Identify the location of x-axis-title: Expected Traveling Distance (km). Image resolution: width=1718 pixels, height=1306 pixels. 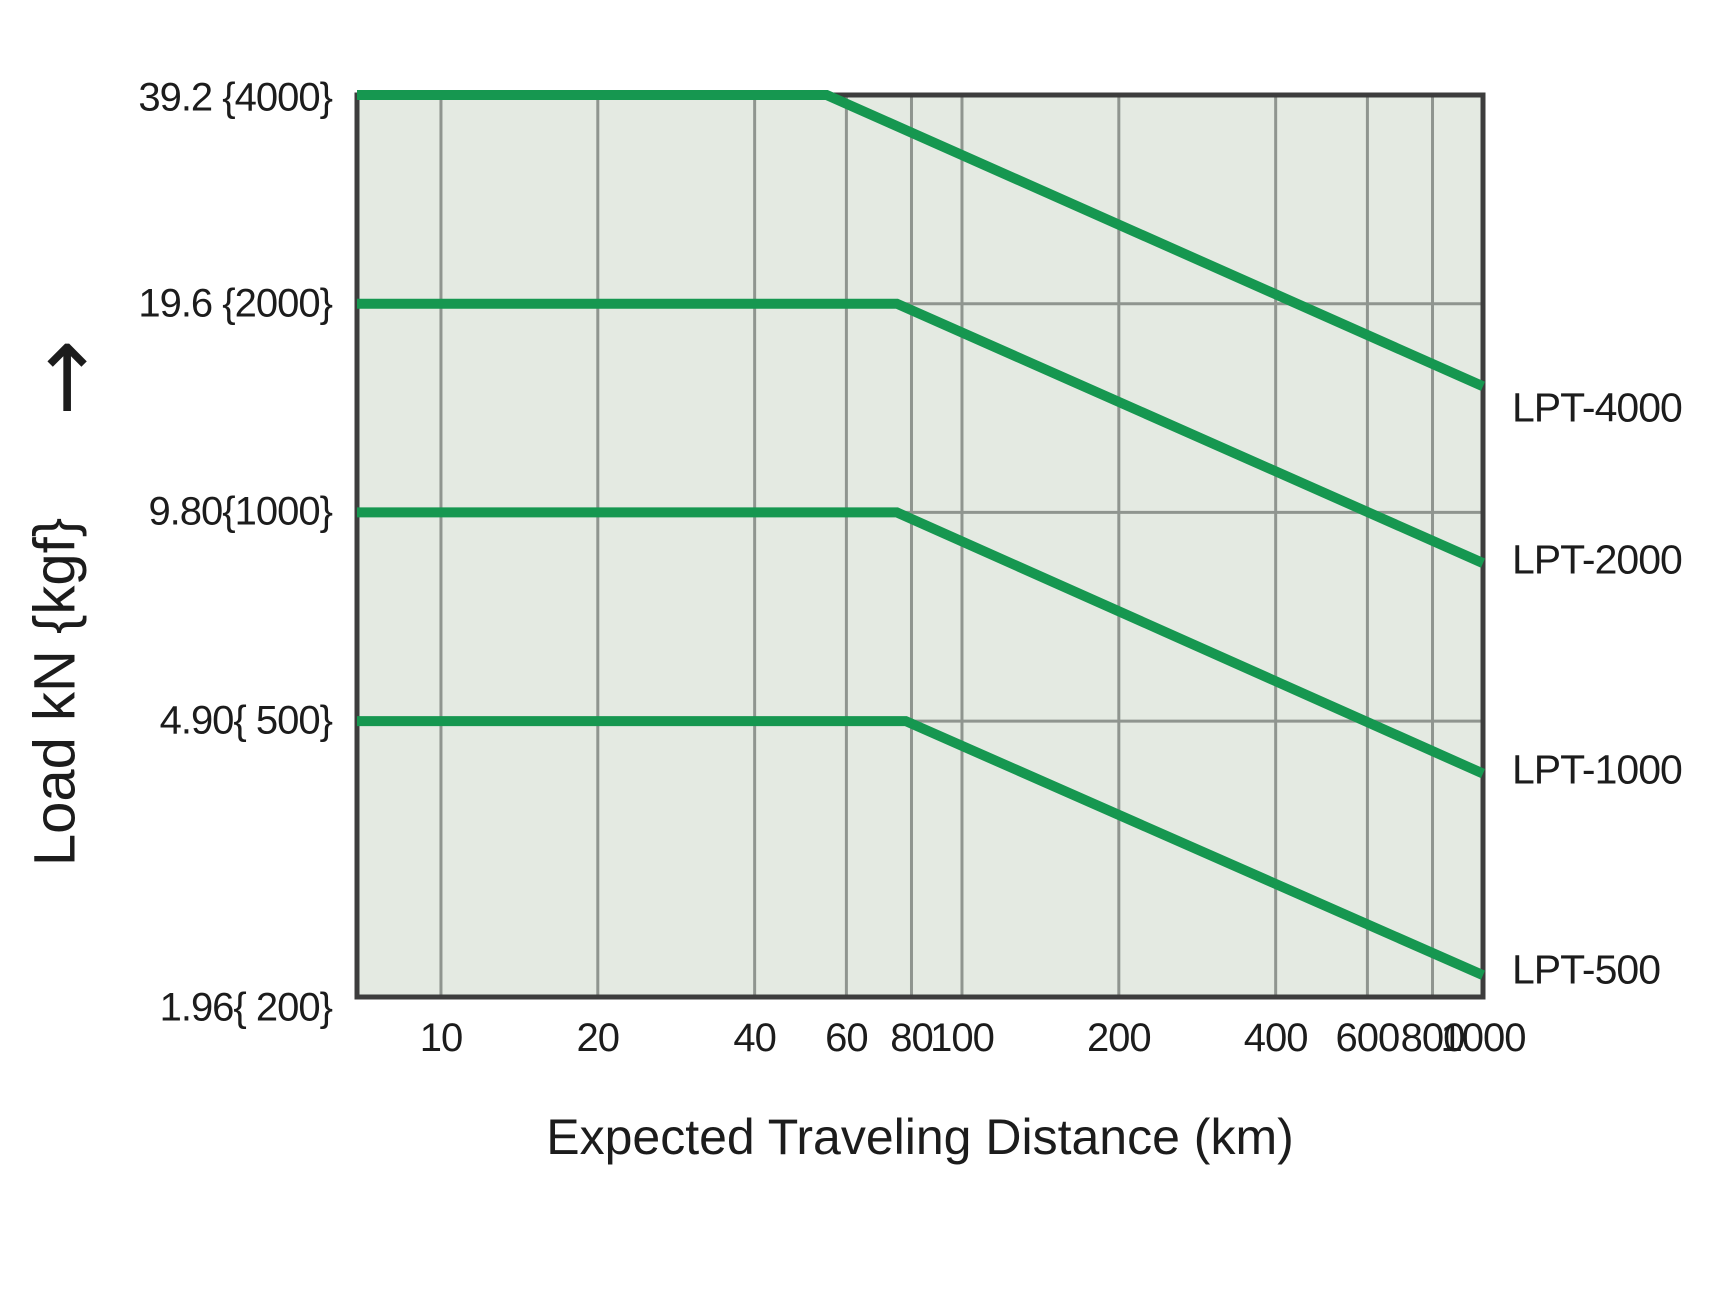
(920, 1137).